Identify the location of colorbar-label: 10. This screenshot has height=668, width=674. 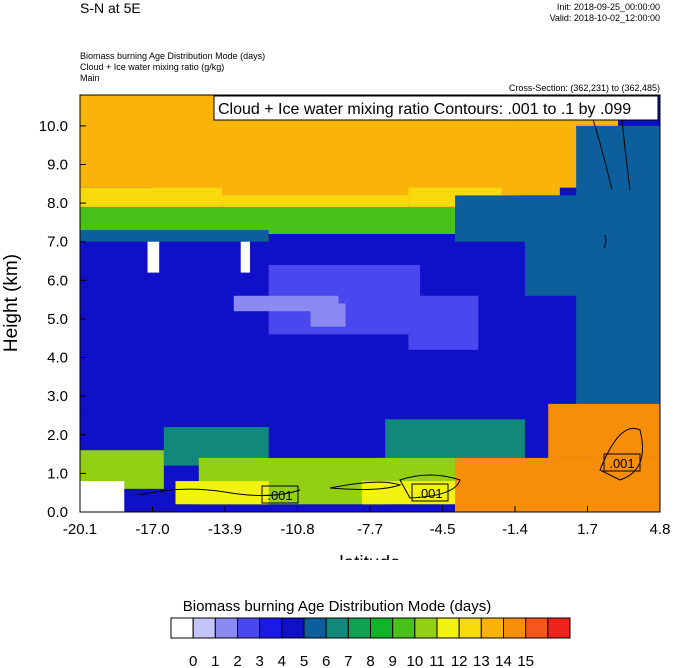
(414, 660).